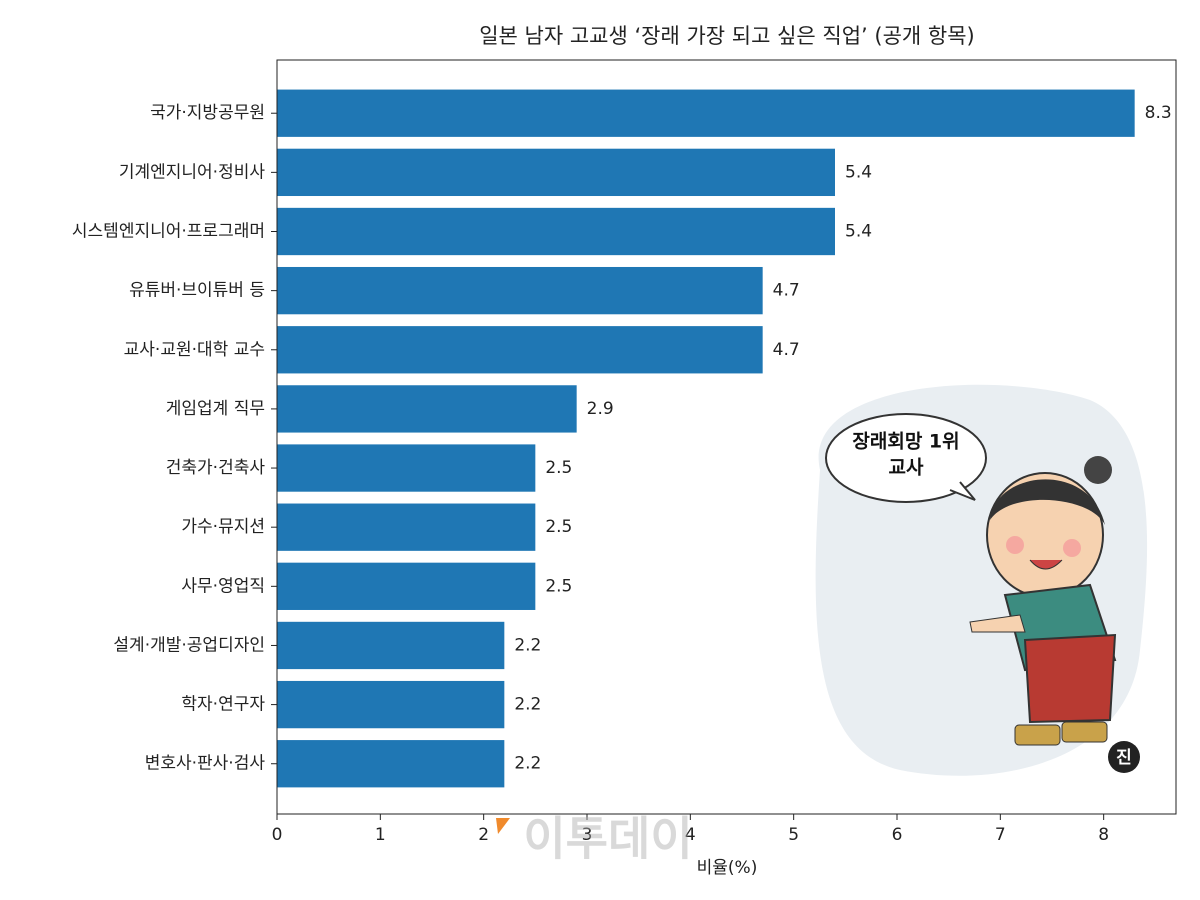 Image resolution: width=1200 pixels, height=900 pixels. Describe the element at coordinates (223, 527) in the screenshot. I see `y-tick-label: 가수·뮤지션` at that location.